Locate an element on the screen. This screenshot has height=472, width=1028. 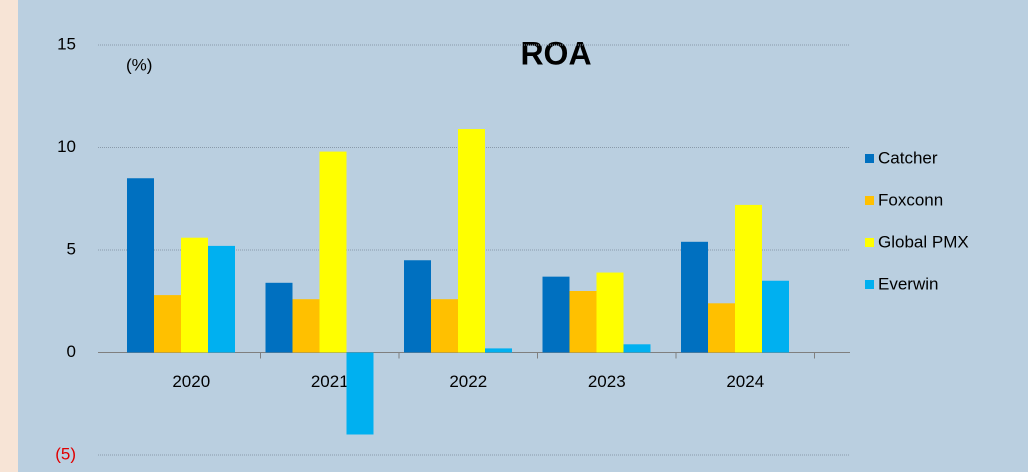
y-tick-label: (5) is located at coordinates (65, 453).